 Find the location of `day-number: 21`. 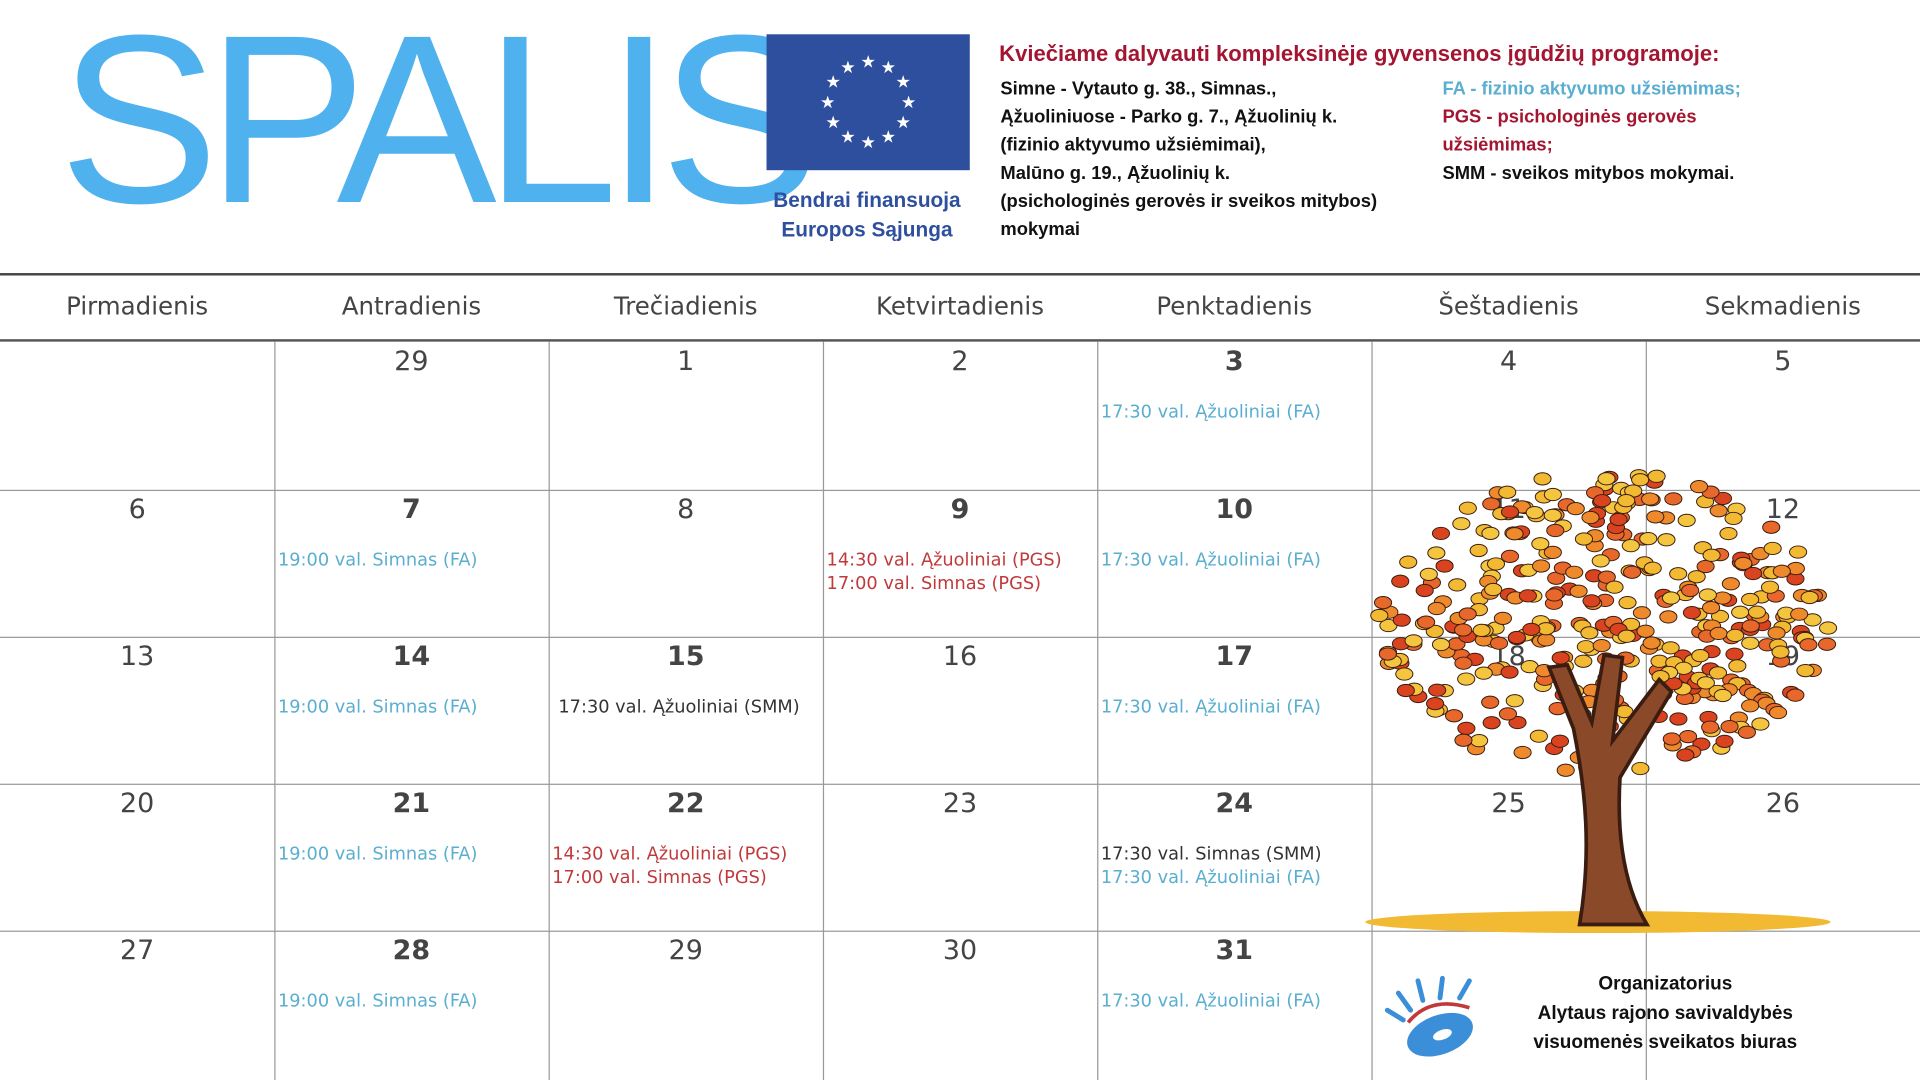

day-number: 21 is located at coordinates (411, 804).